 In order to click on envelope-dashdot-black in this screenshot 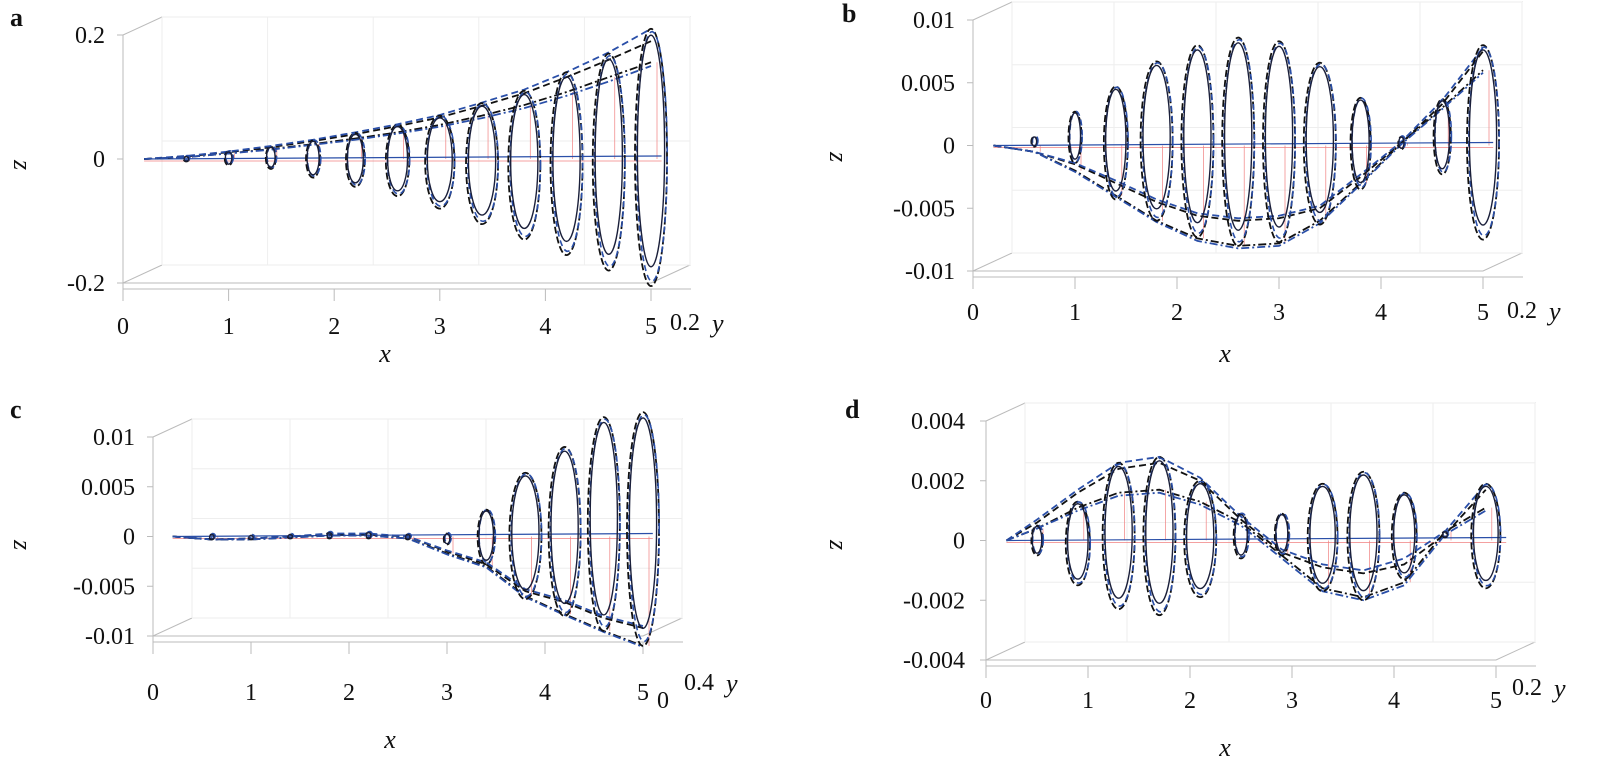, I will do `click(1238, 158)`.